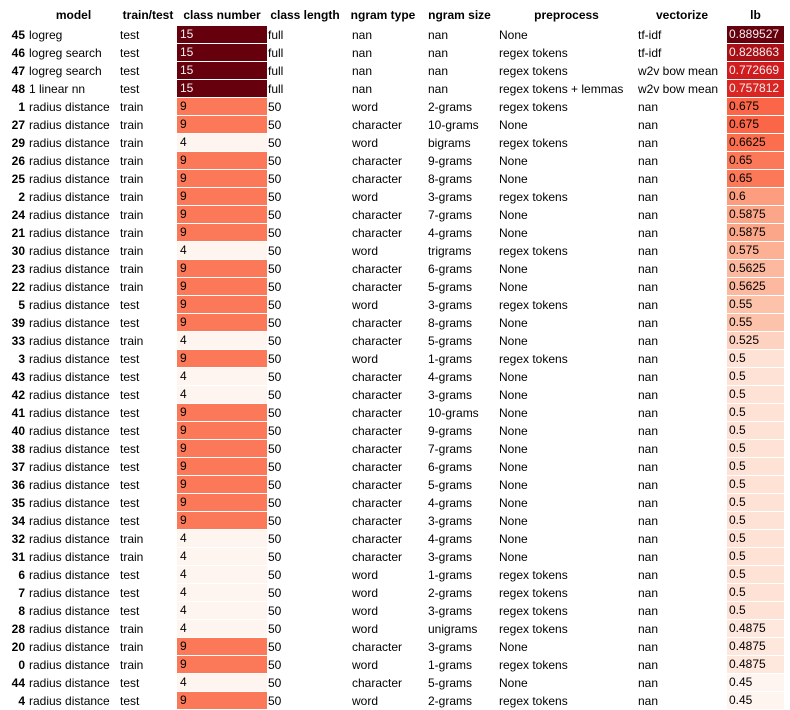  I want to click on row-index: 42, so click(18, 394).